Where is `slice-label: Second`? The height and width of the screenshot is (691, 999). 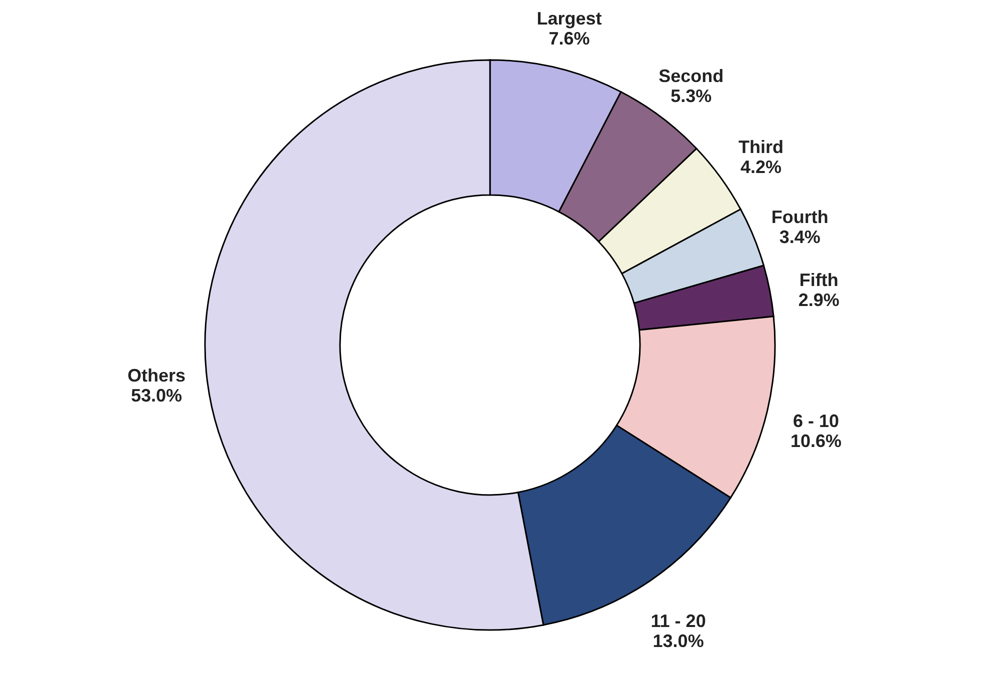 slice-label: Second is located at coordinates (691, 76).